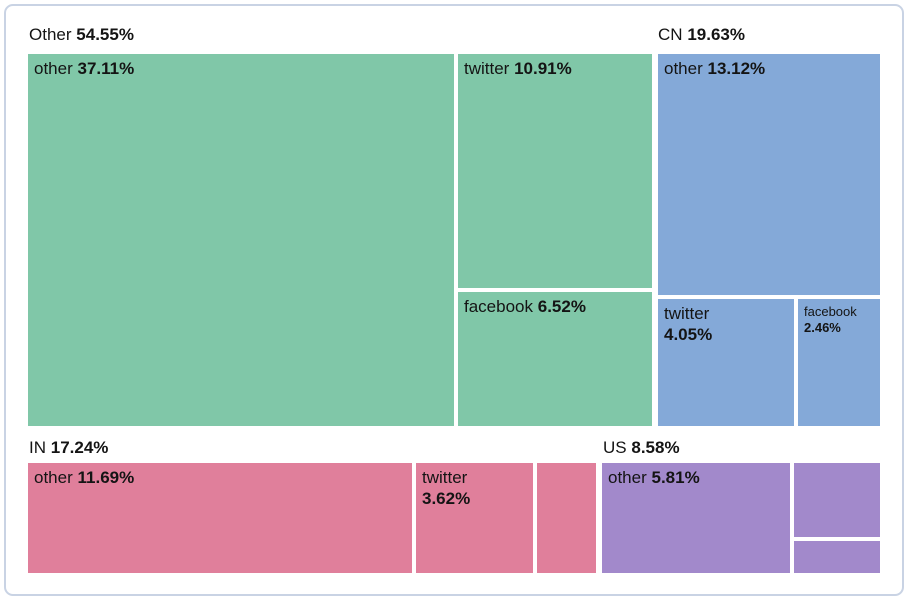 Image resolution: width=908 pixels, height=600 pixels. Describe the element at coordinates (655, 447) in the screenshot. I see `group-value: 8.58%` at that location.